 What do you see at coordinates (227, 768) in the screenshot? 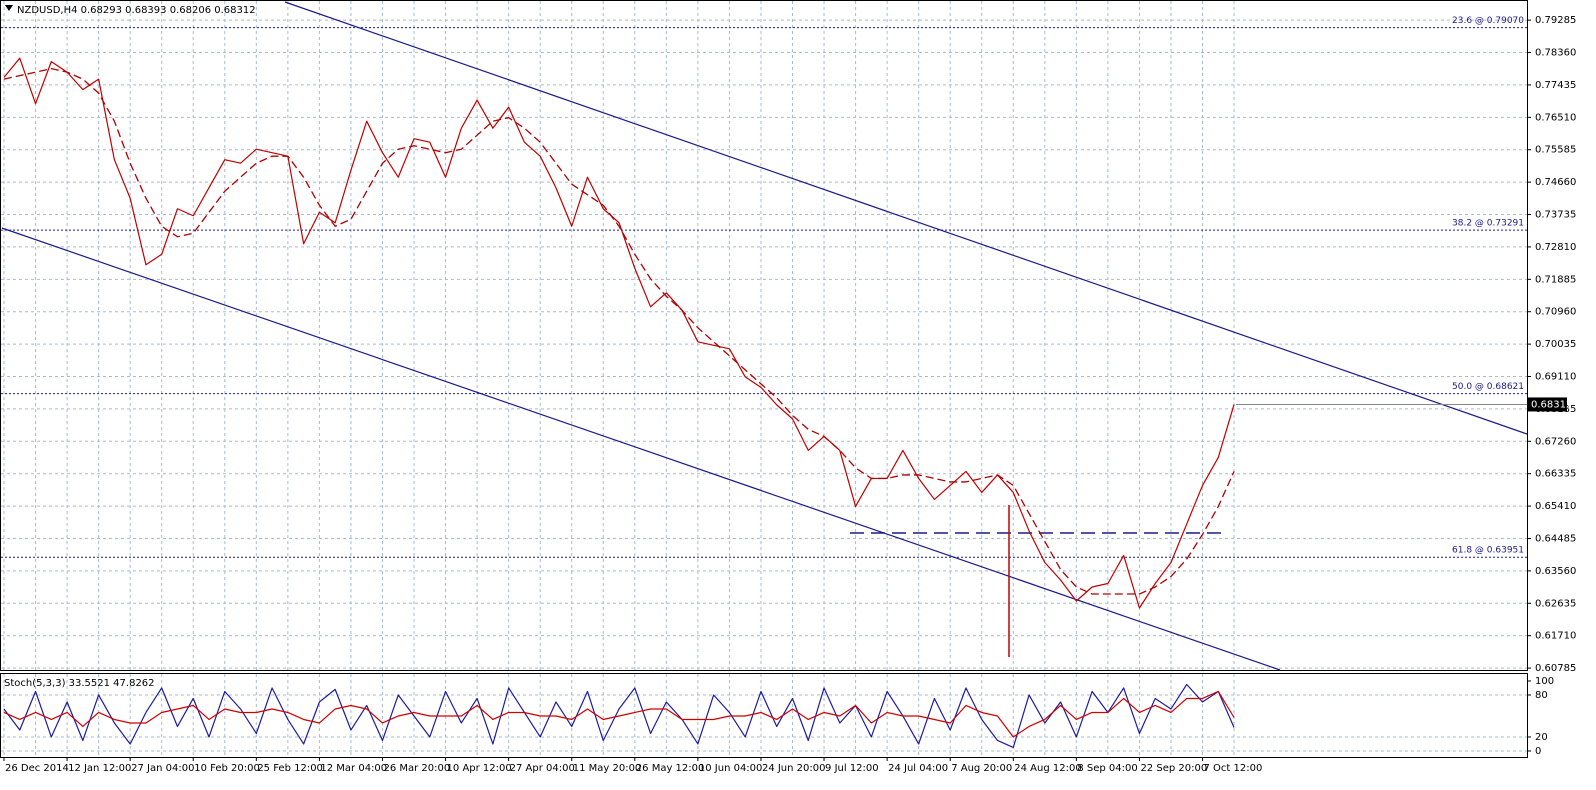
I see `x-tick-label: 10 Feb 20:00` at bounding box center [227, 768].